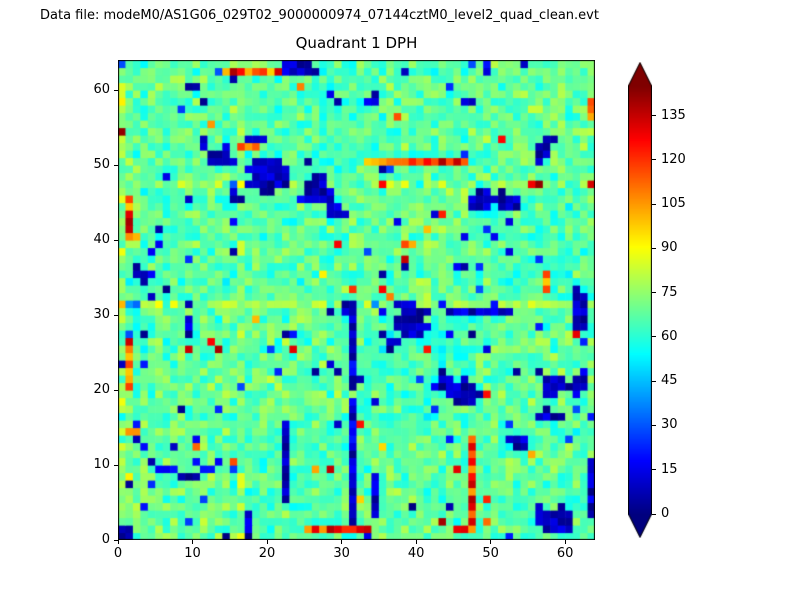 This screenshot has height=600, width=800. I want to click on colorbar-tick-label: 45, so click(669, 381).